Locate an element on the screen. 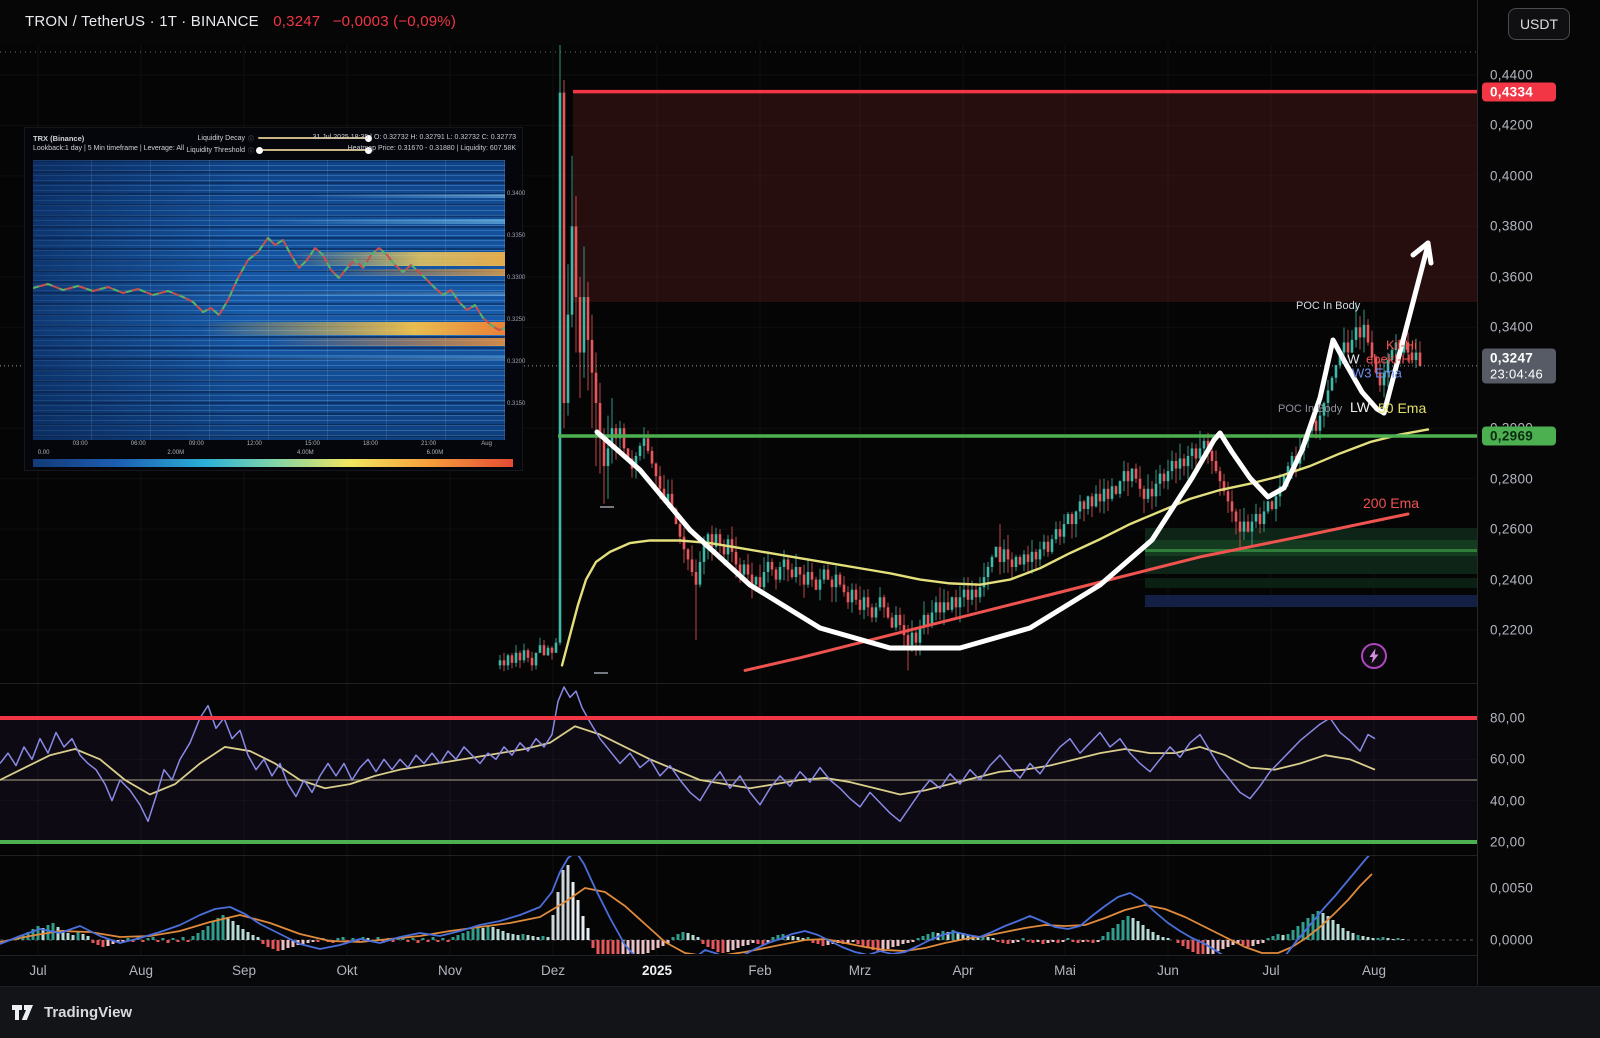  heatmap-colorbar is located at coordinates (273, 463).